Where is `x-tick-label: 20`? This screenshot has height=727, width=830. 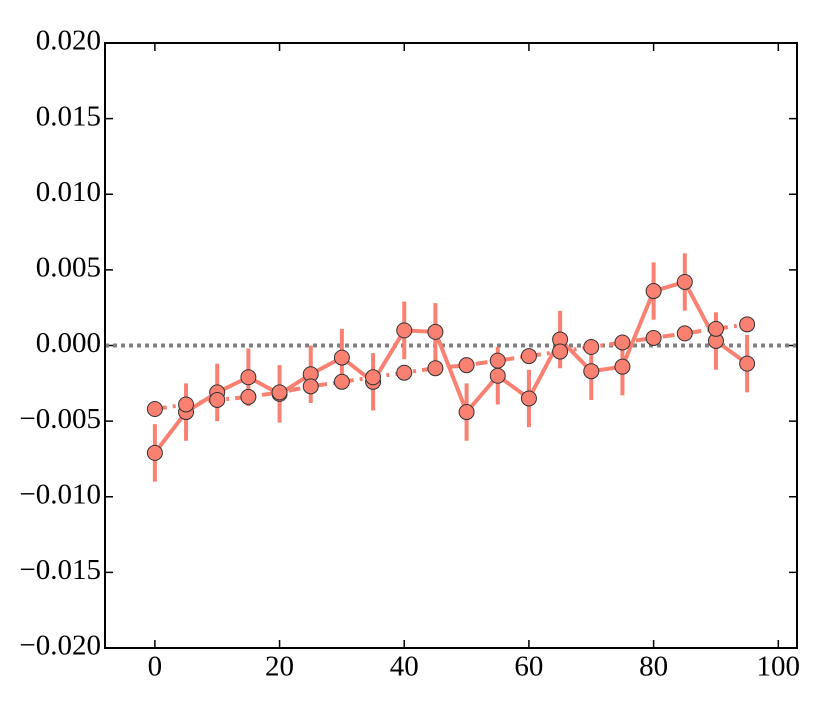
x-tick-label: 20 is located at coordinates (279, 667).